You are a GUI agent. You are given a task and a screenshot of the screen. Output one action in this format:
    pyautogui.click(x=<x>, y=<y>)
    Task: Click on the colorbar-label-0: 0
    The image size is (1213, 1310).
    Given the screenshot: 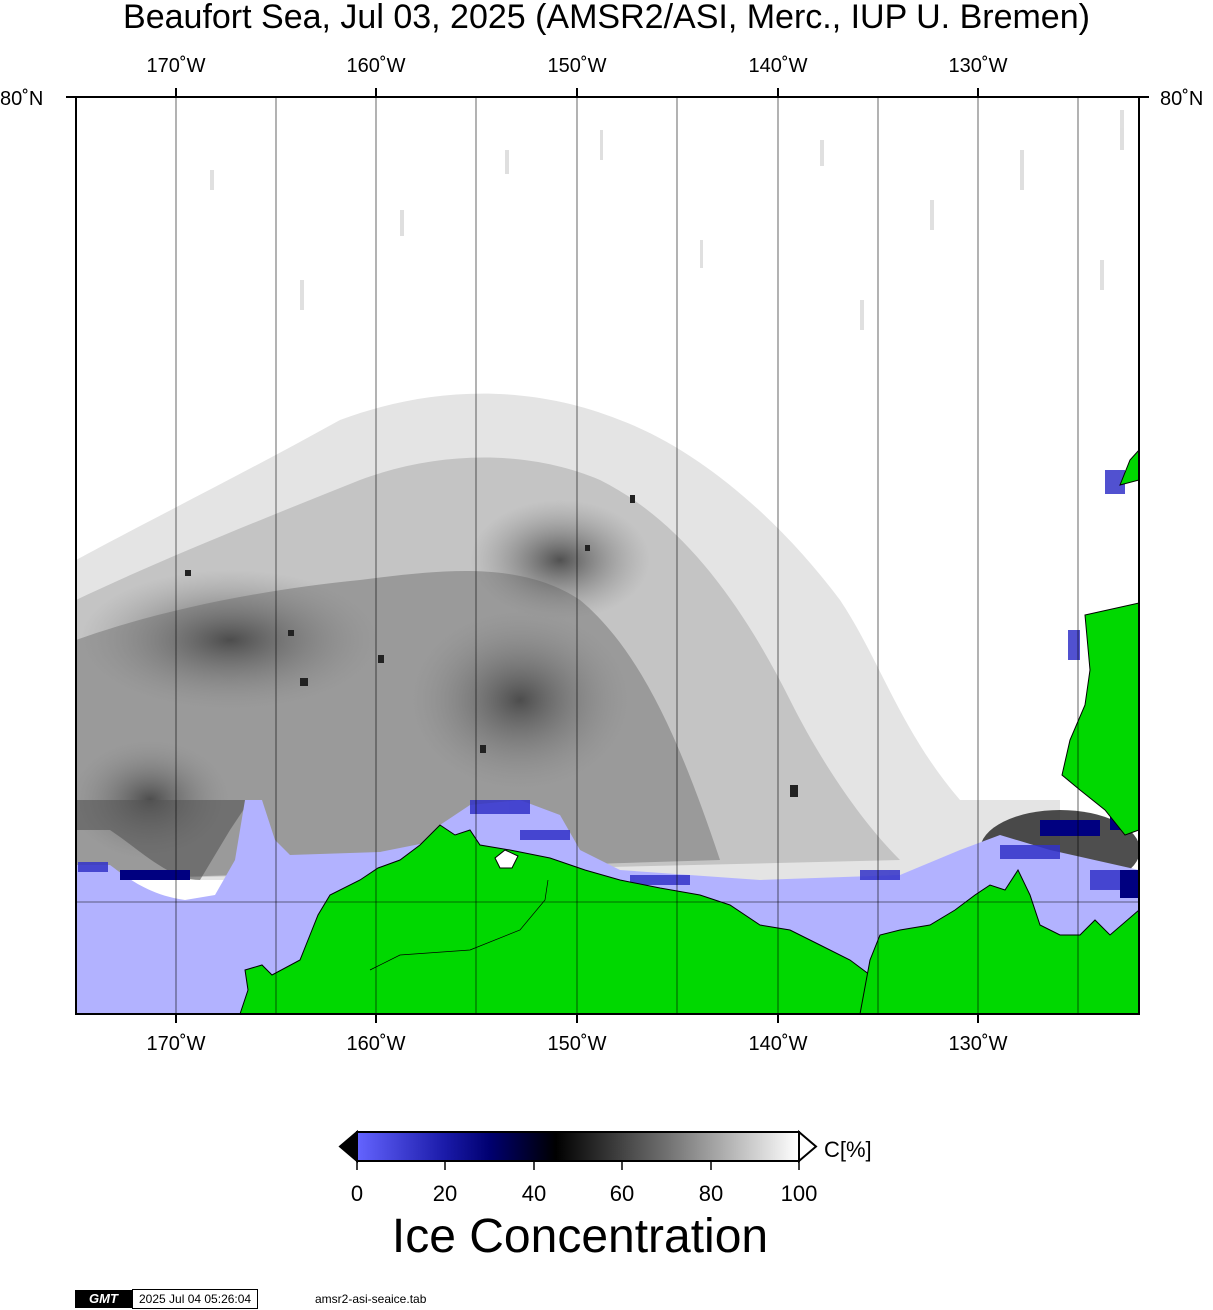 What is the action you would take?
    pyautogui.click(x=357, y=1193)
    